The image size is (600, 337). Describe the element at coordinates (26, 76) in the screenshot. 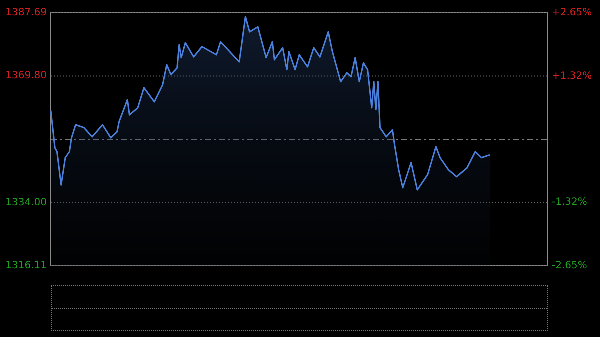

I see `y-tick-label: 1369.80` at that location.